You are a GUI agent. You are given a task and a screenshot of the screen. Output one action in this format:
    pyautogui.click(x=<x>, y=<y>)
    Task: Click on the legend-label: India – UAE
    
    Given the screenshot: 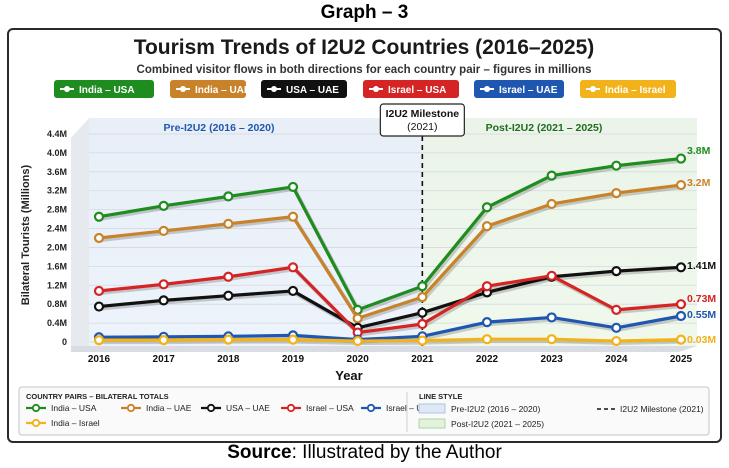 What is the action you would take?
    pyautogui.click(x=169, y=408)
    